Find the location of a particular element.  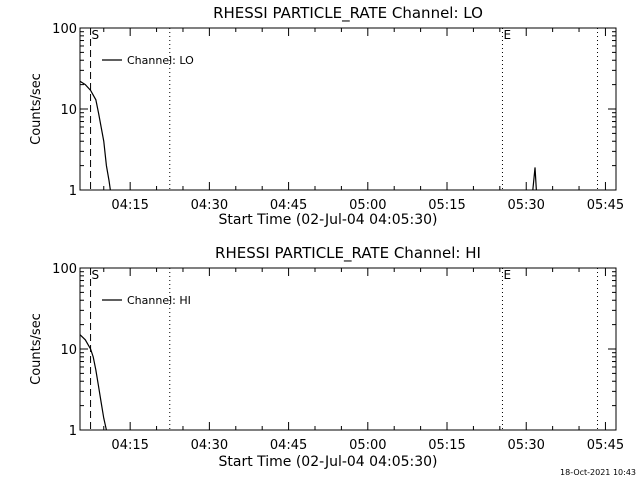

legend-label: Channel: HI is located at coordinates (159, 300).